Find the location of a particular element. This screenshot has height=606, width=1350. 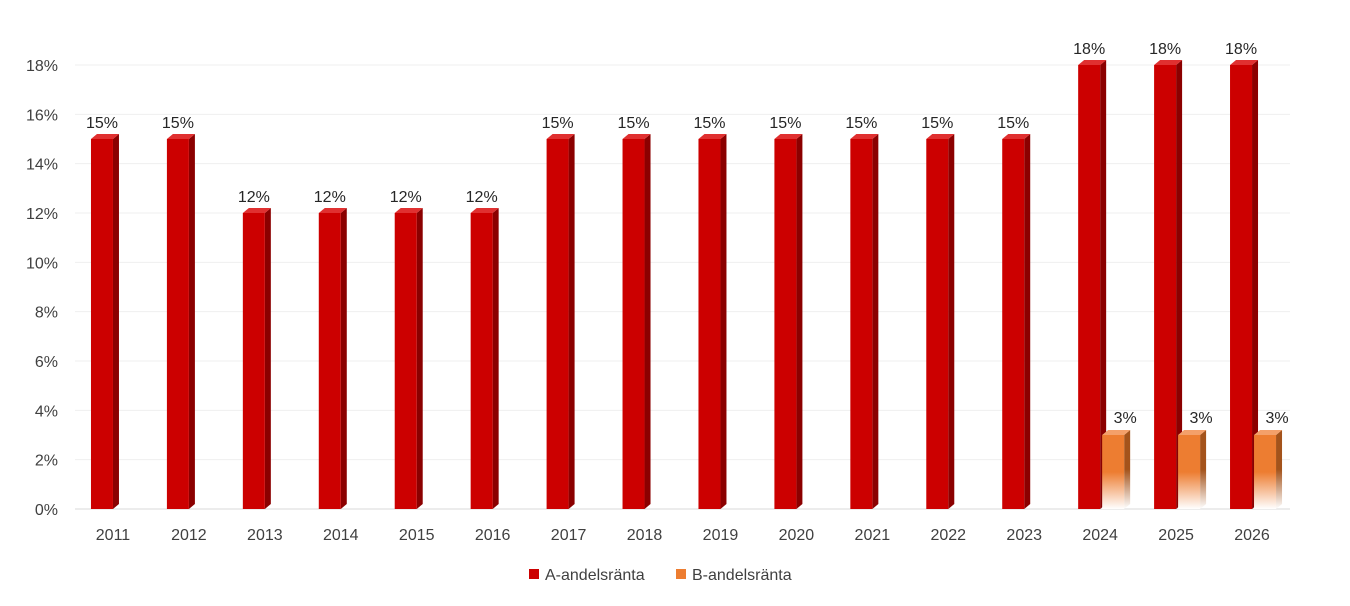

y-tick-label: 18% is located at coordinates (42, 66).